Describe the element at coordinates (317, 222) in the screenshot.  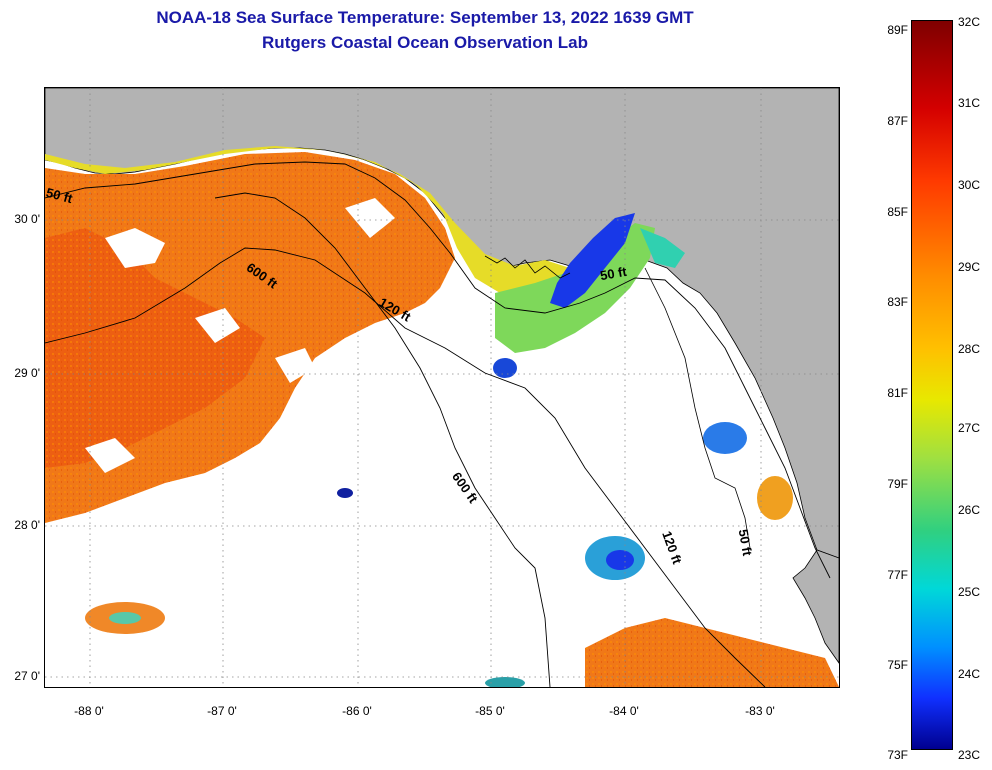
I see `nearshore-band` at that location.